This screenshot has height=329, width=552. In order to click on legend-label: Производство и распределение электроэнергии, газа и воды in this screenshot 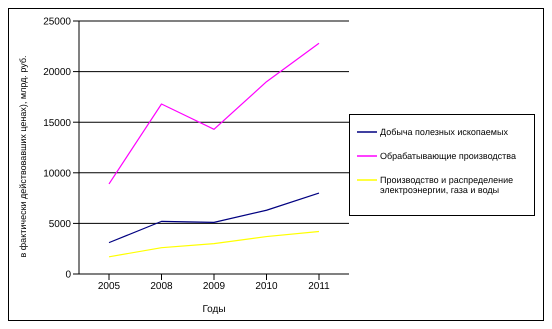, I will do `click(447, 184)`.